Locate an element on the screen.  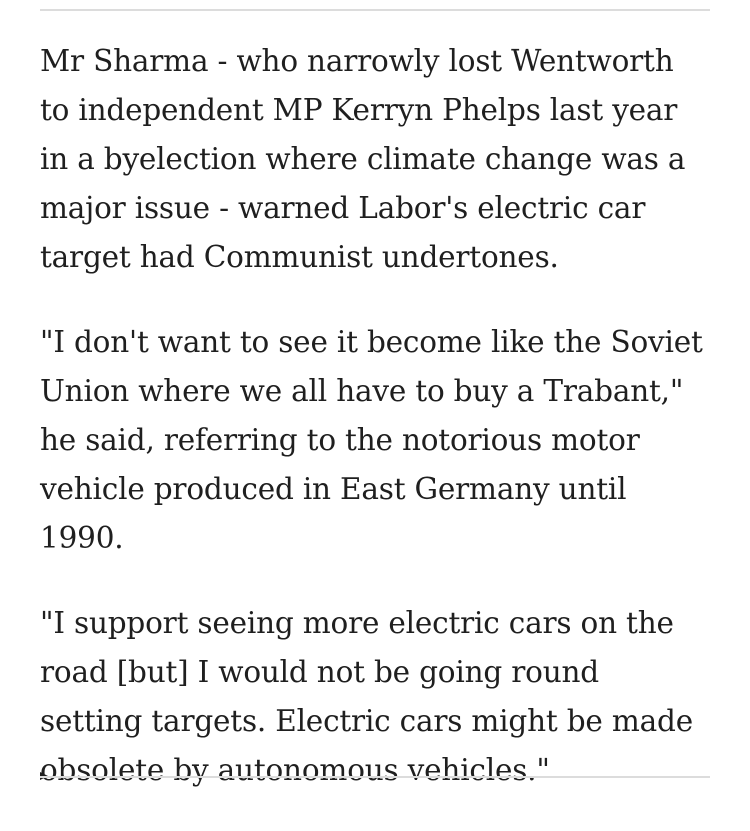
top-divider is located at coordinates (375, 10).